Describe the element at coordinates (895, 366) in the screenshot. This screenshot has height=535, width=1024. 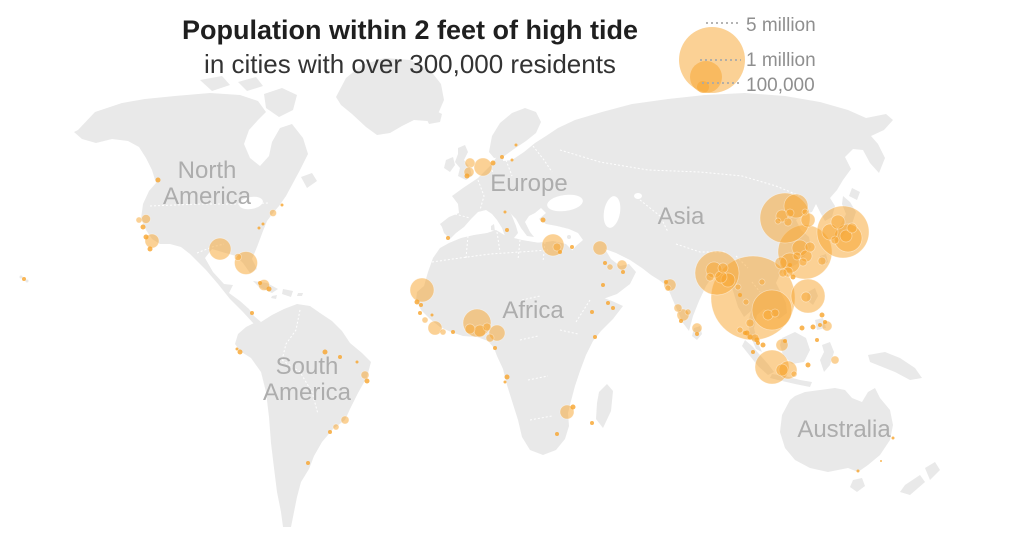
I see `landmass-new-guinea` at that location.